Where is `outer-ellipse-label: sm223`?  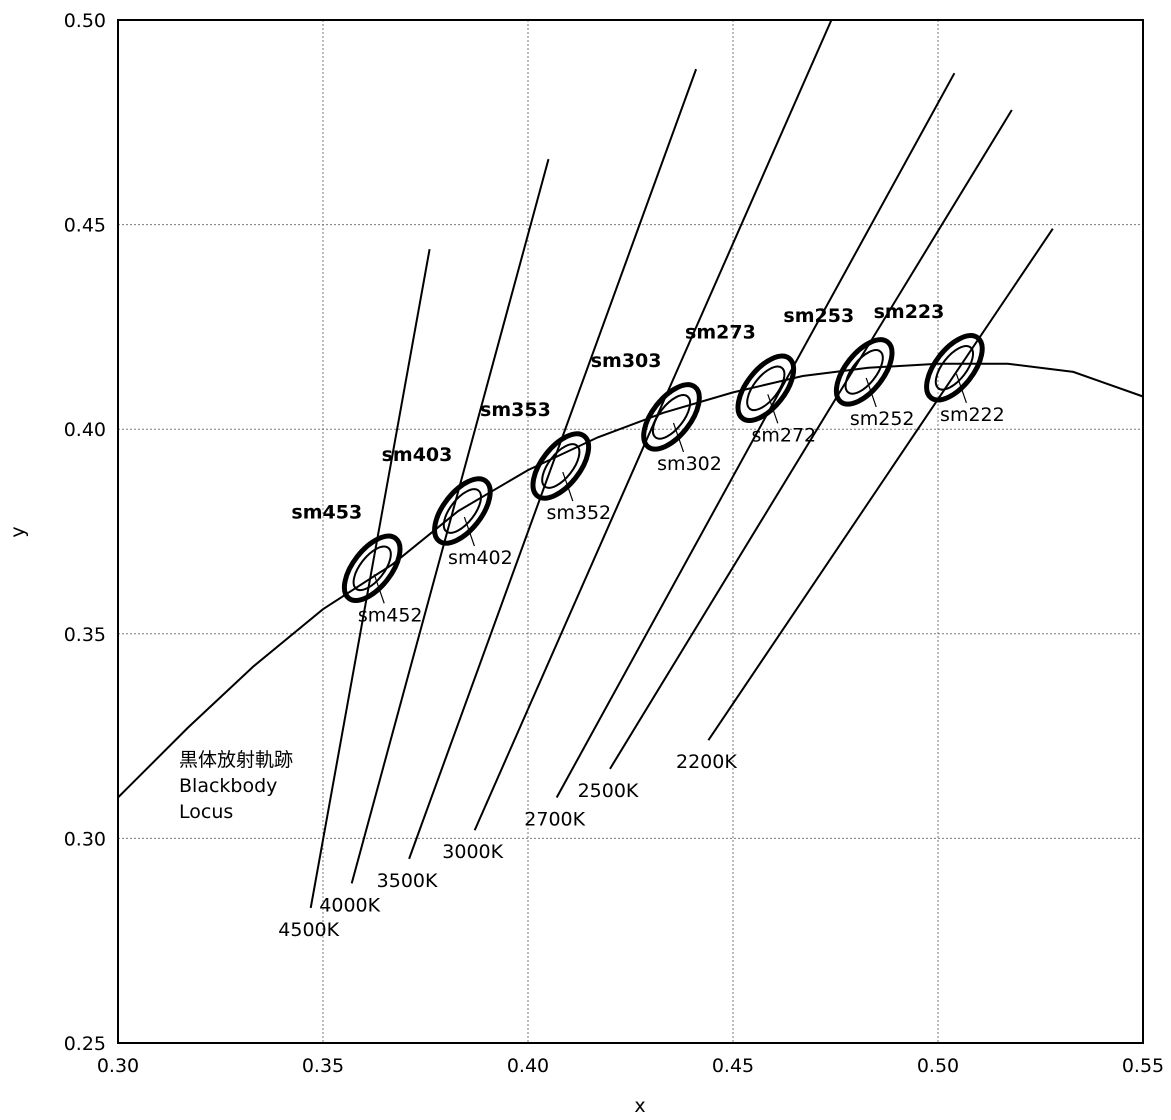
outer-ellipse-label: sm223 is located at coordinates (909, 312).